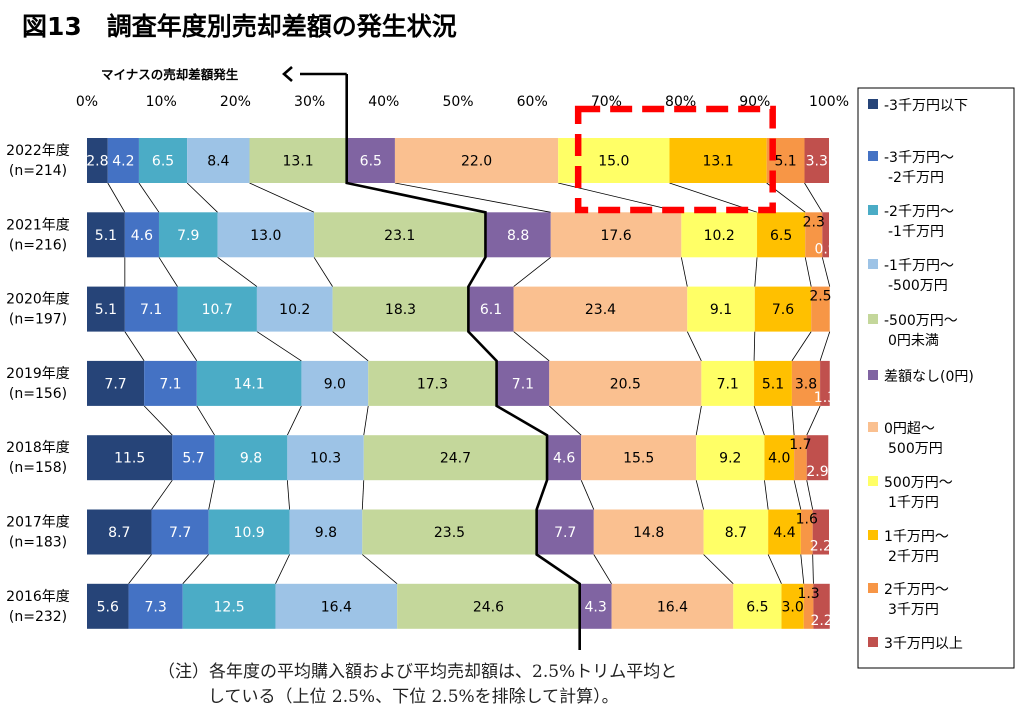  I want to click on x-tick-label: 60%, so click(532, 102).